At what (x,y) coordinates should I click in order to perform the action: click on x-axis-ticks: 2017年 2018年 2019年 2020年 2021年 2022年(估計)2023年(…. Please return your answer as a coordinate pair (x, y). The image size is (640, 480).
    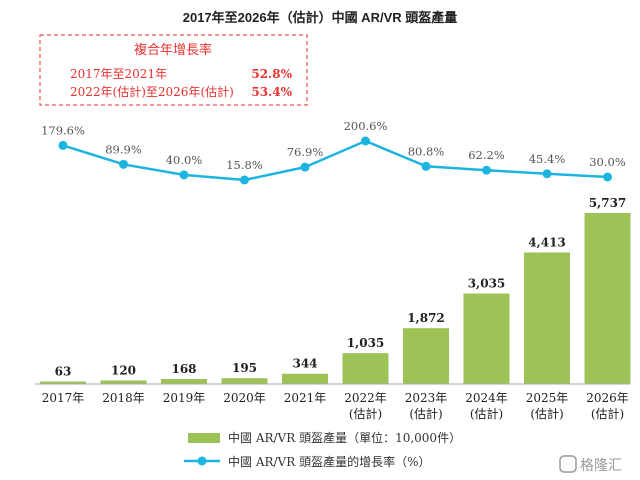
    Looking at the image, I should click on (335, 406).